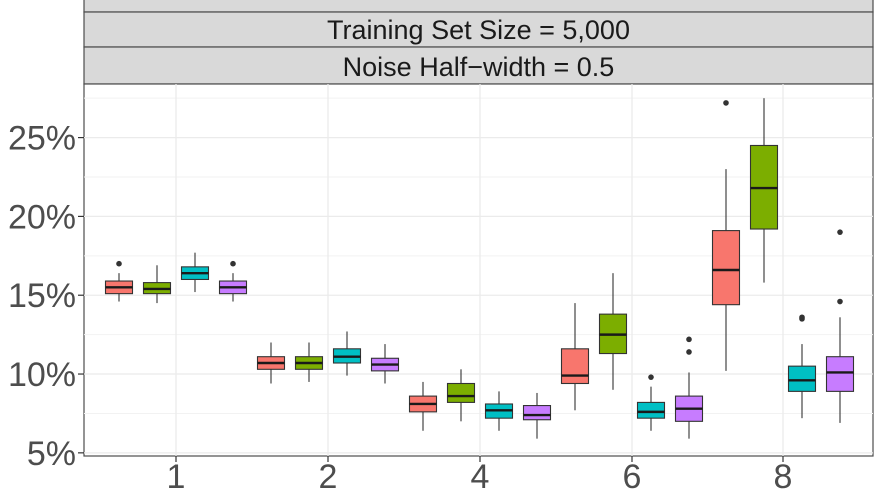 The width and height of the screenshot is (880, 496). I want to click on y-tick-label: 5%, so click(51, 454).